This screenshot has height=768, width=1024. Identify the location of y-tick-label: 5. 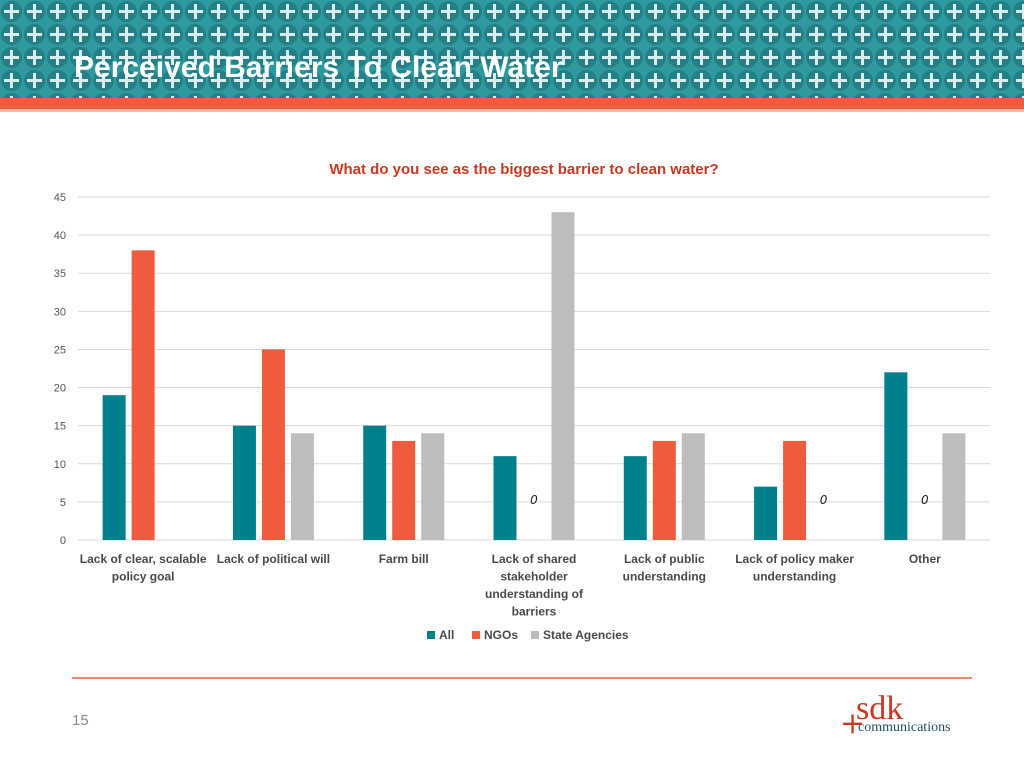
(63, 503).